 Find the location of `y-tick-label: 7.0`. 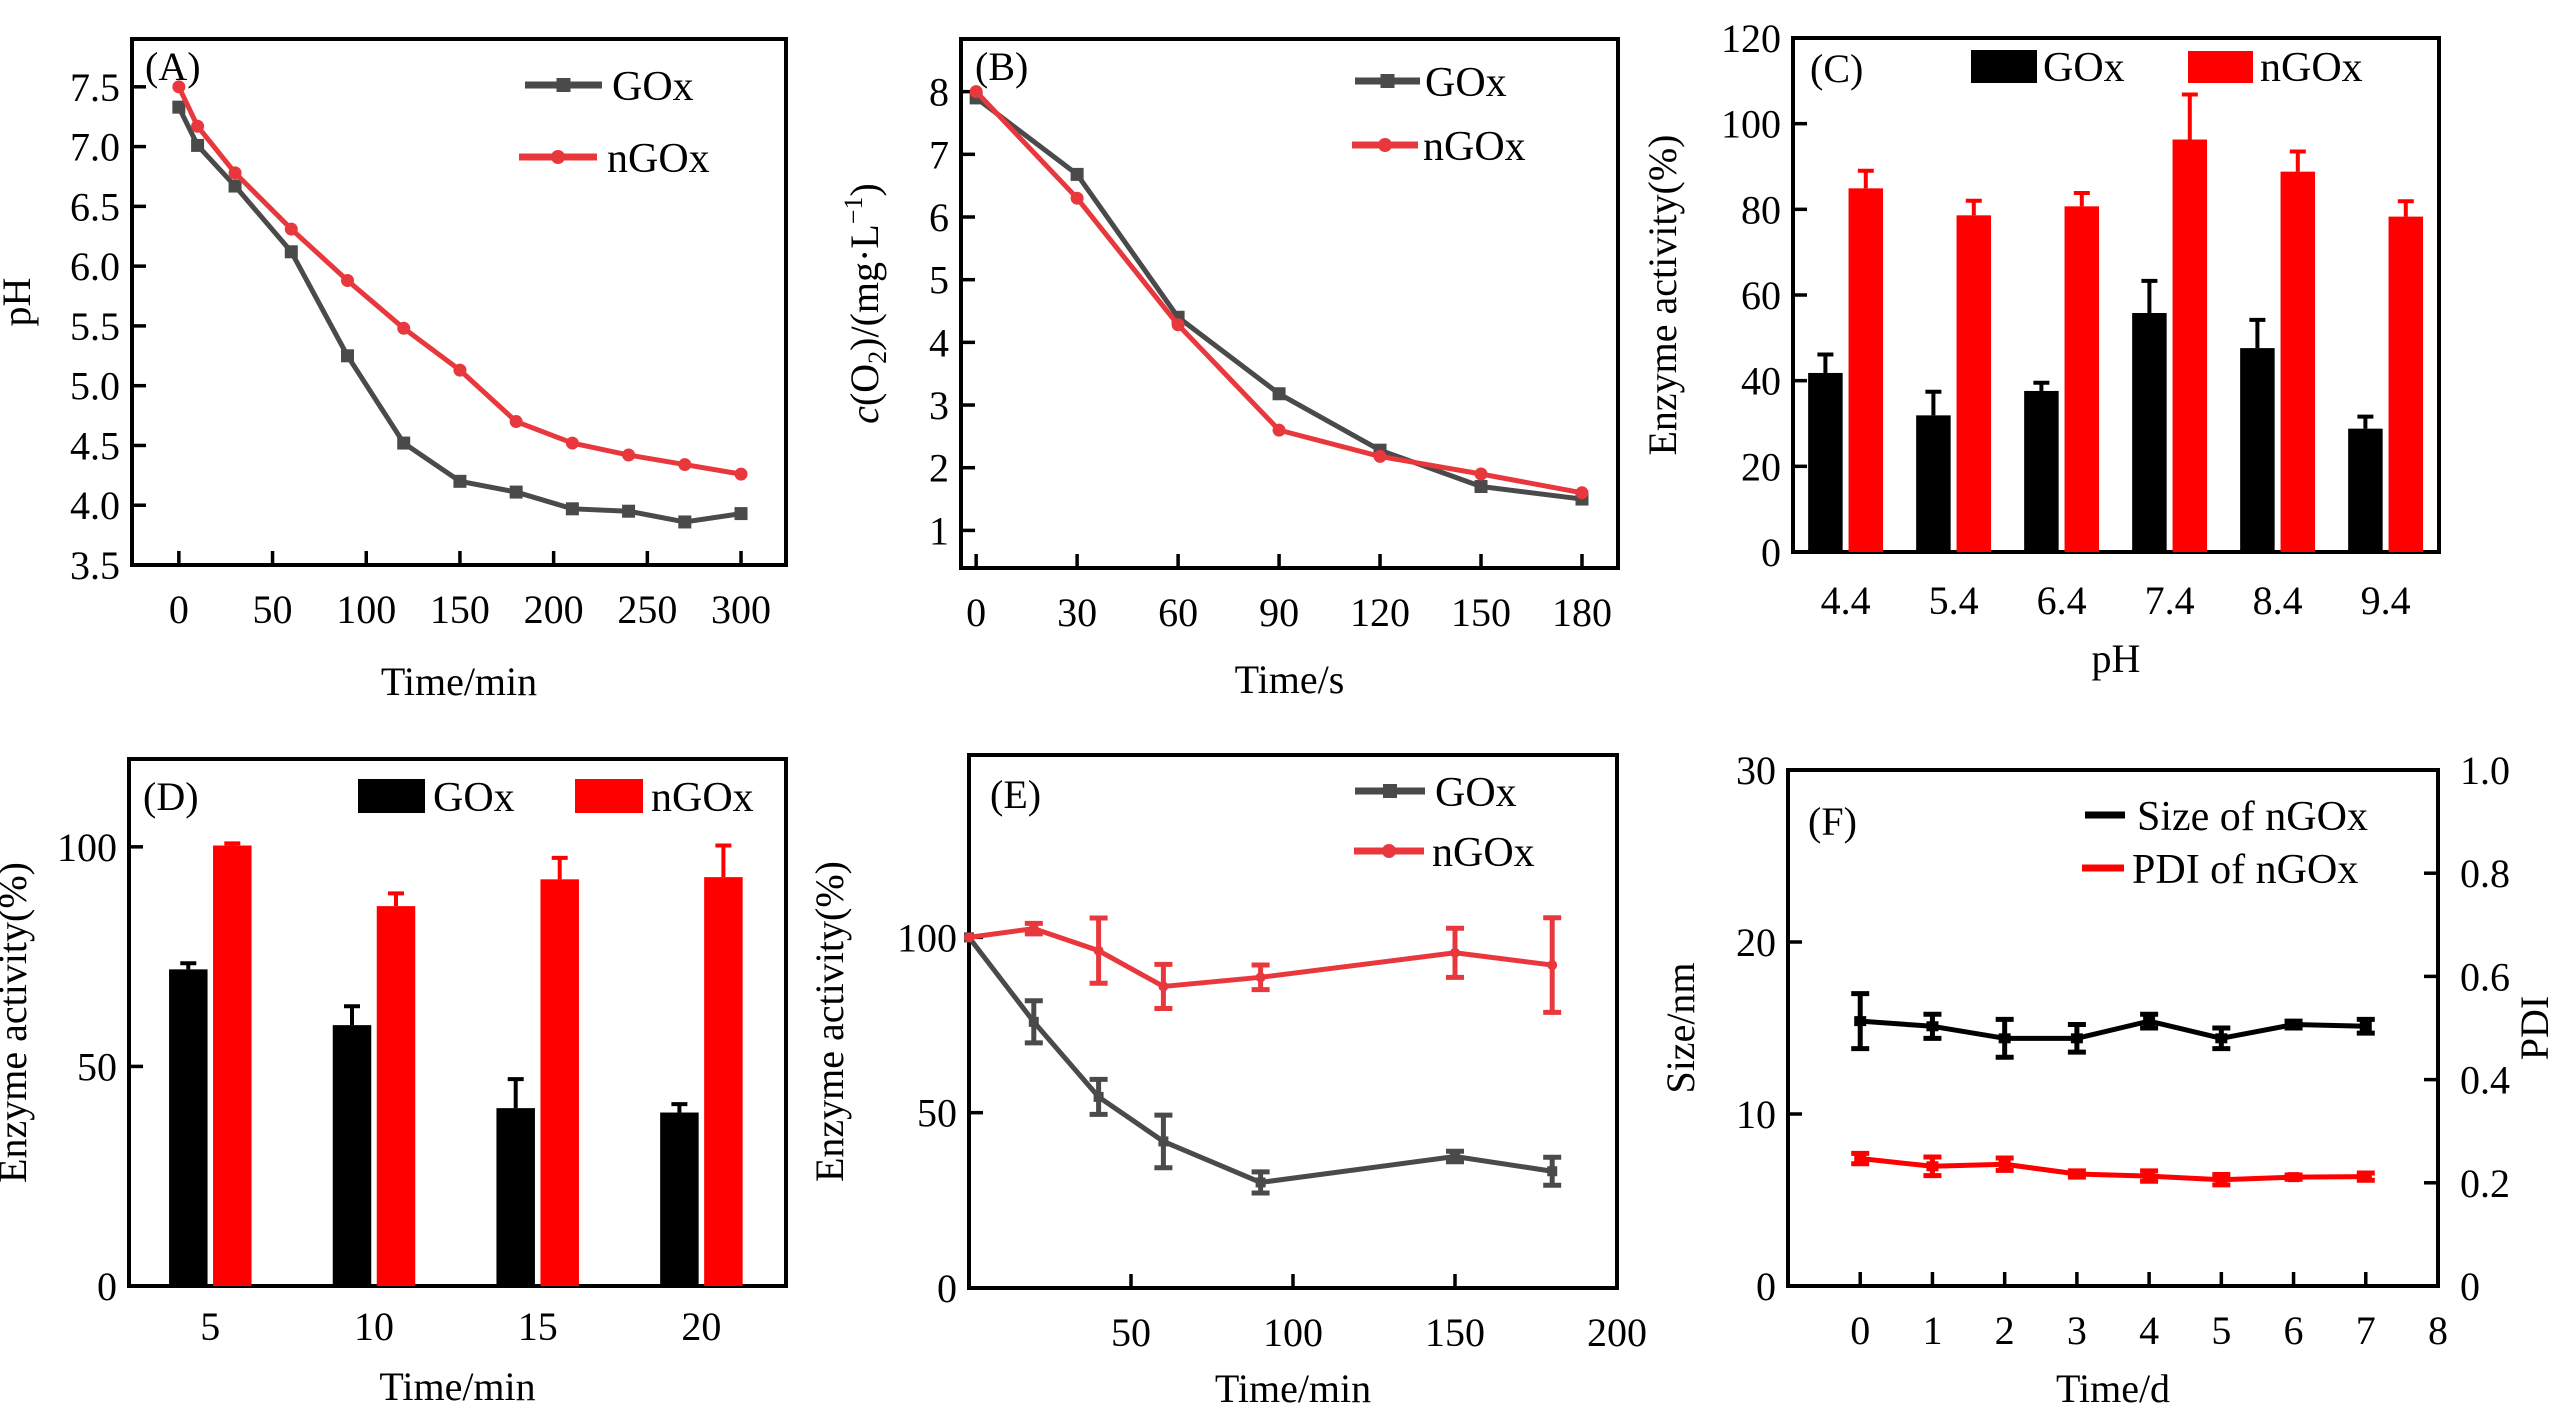

y-tick-label: 7.0 is located at coordinates (95, 147).